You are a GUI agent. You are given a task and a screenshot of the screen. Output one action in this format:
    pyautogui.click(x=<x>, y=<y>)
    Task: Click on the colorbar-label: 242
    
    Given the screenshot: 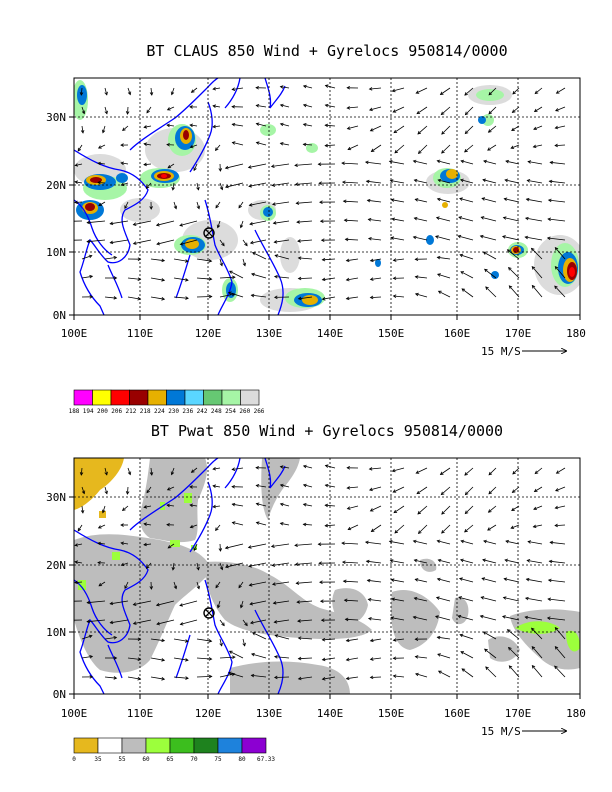 What is the action you would take?
    pyautogui.click(x=202, y=411)
    